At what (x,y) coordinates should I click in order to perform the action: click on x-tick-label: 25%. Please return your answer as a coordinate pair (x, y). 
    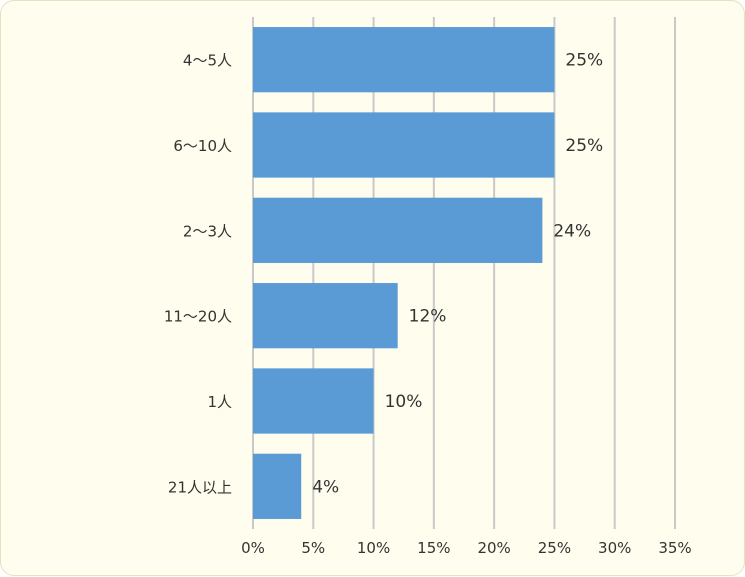
    Looking at the image, I should click on (554, 548).